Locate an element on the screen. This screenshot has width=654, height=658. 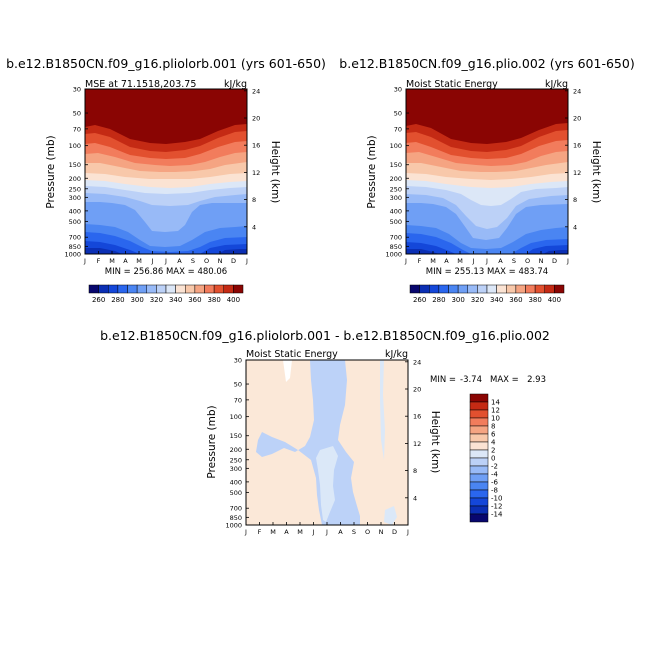
panel-3-ylabel-right: Height (km) is located at coordinates (435, 442).